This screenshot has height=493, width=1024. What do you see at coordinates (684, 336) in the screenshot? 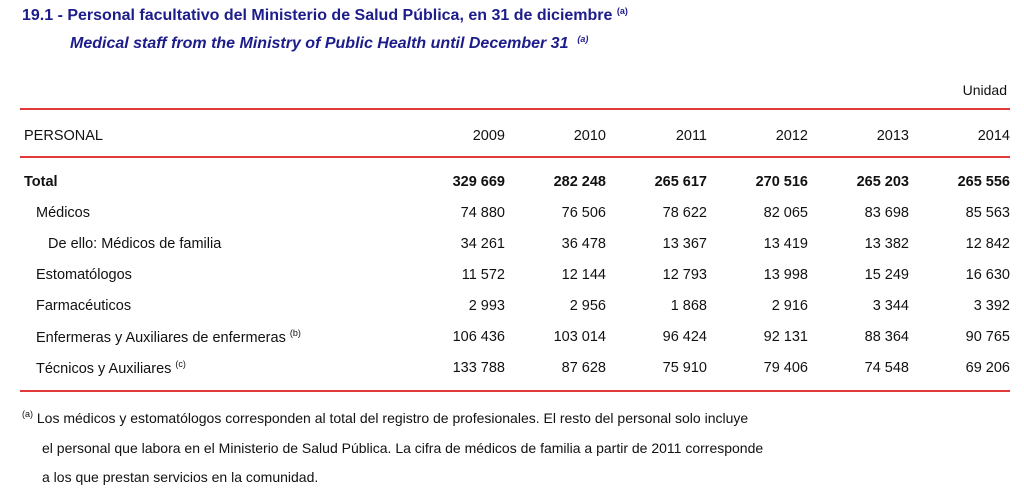
I see `value-cell: 96 424` at bounding box center [684, 336].